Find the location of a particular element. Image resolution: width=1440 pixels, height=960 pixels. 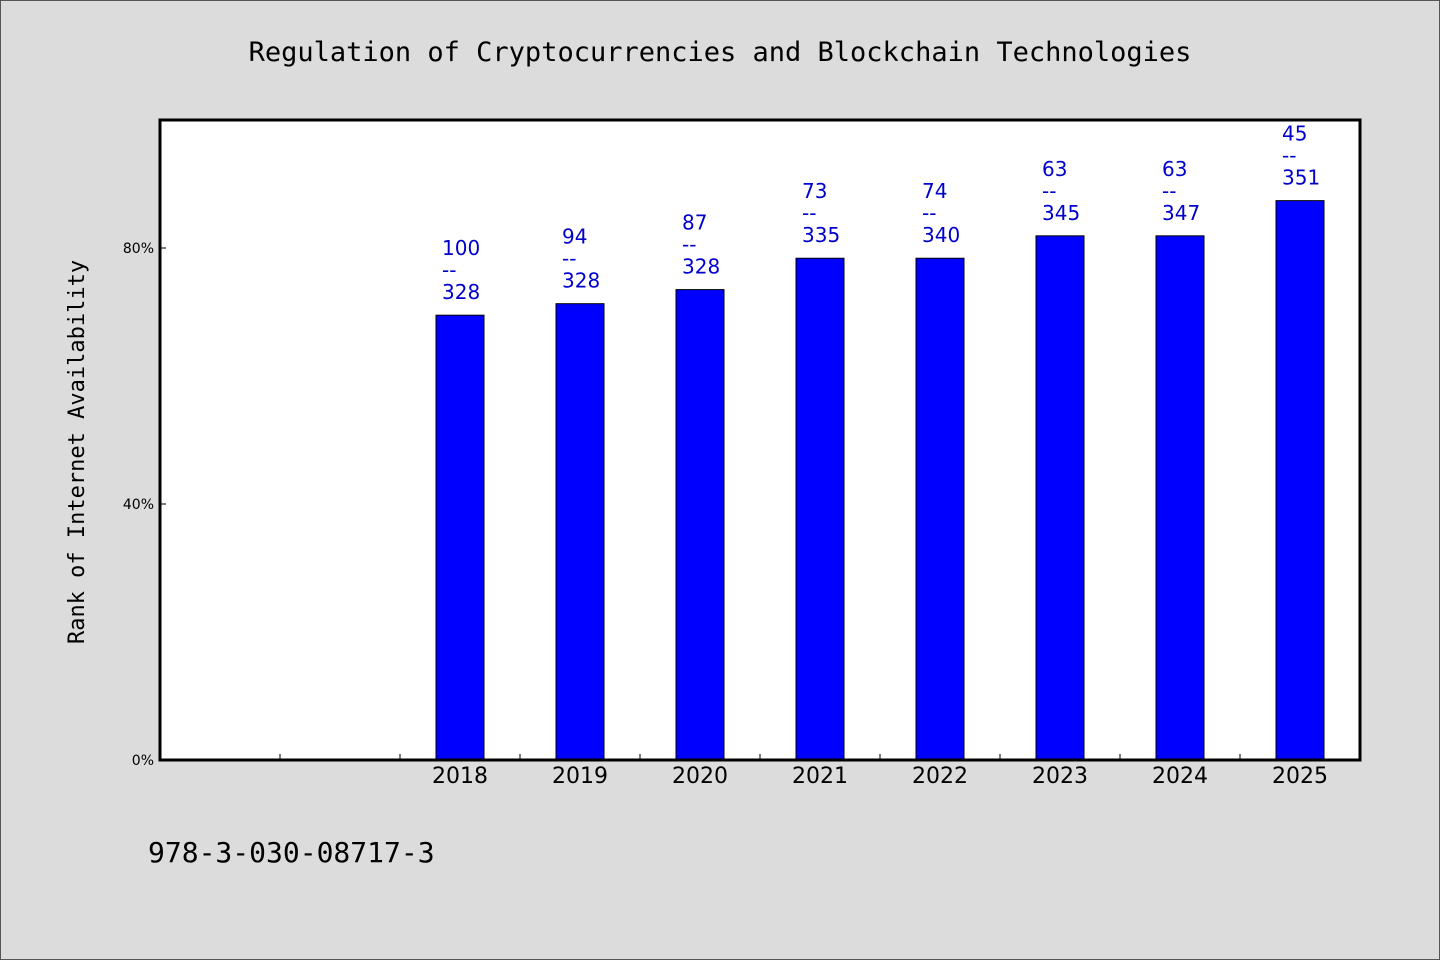

x-tick-label: 2022 is located at coordinates (940, 776).